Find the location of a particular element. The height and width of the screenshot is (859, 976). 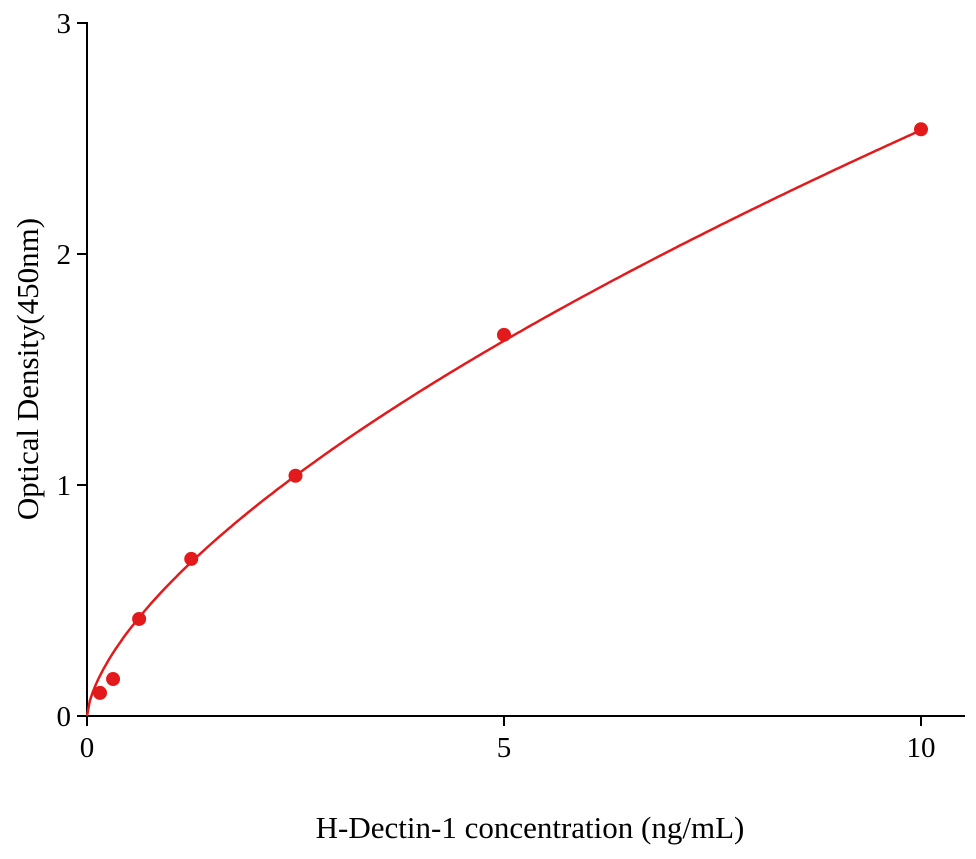

x-axis-label: H-Dectin-1 concentration (ng/mL) is located at coordinates (530, 827).